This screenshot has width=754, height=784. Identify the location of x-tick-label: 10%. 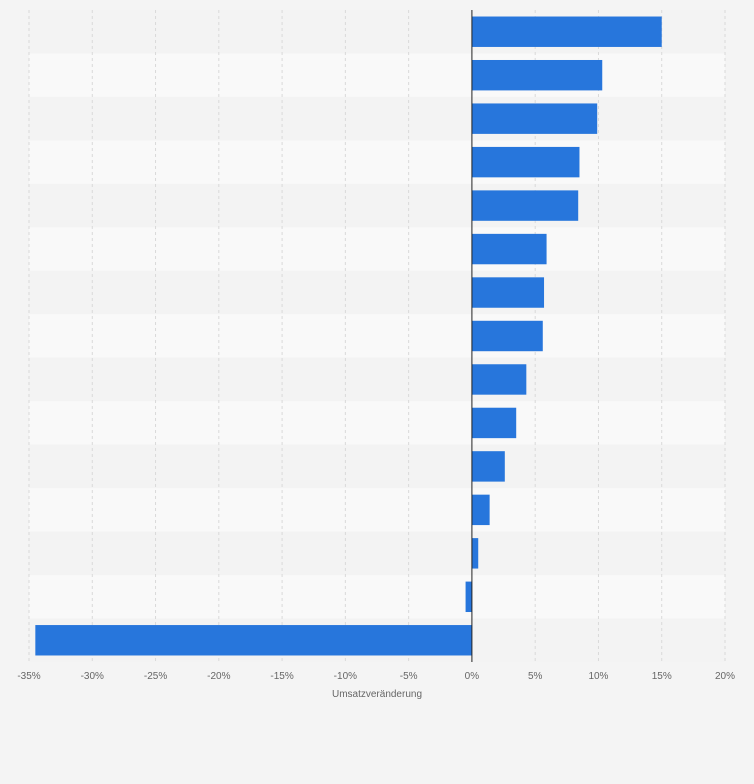
(598, 676).